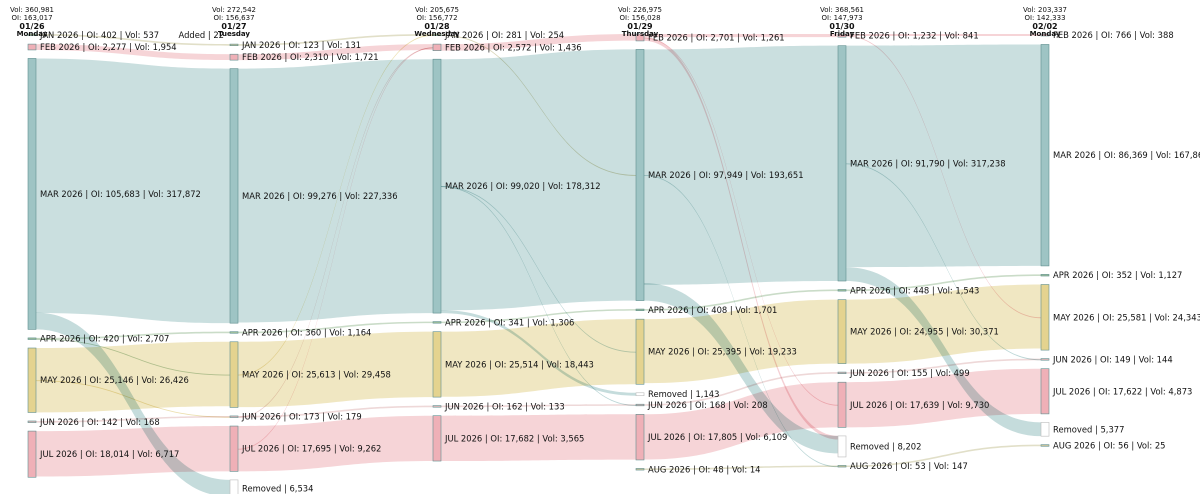 The height and width of the screenshot is (494, 1200). I want to click on flow-may-day2, so click(538, 358).